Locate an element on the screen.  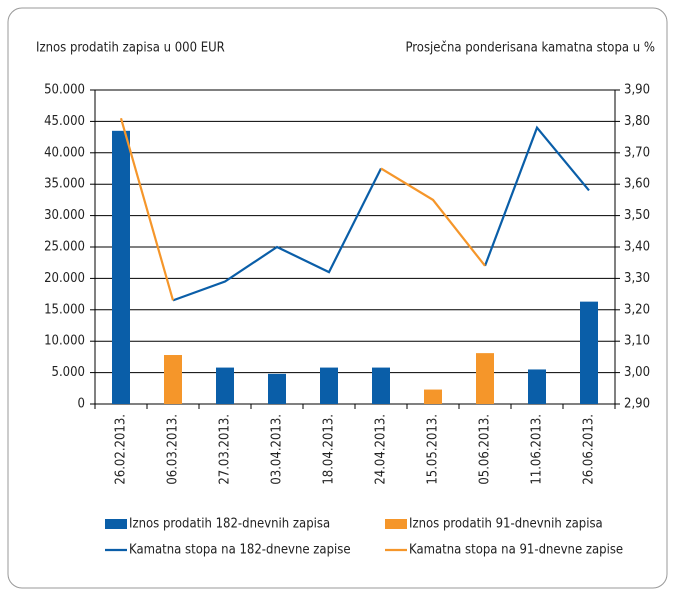
y-tick-label: 50.000 is located at coordinates (64, 90).